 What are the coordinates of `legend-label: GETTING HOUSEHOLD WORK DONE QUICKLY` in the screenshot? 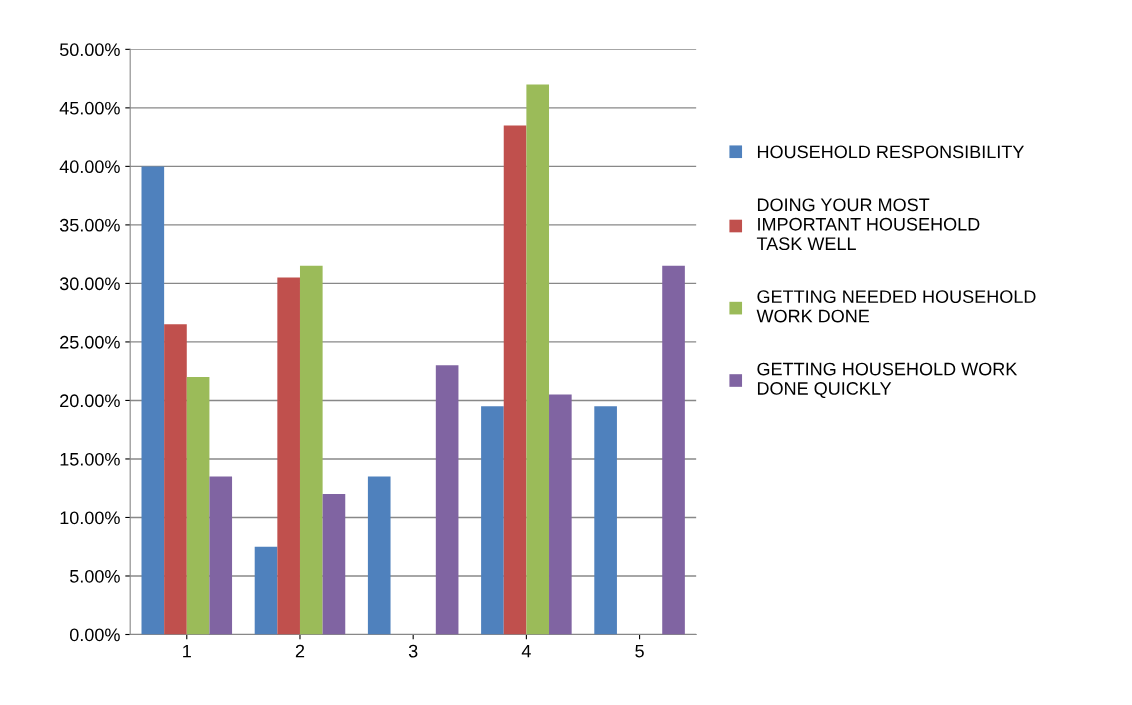 It's located at (887, 380).